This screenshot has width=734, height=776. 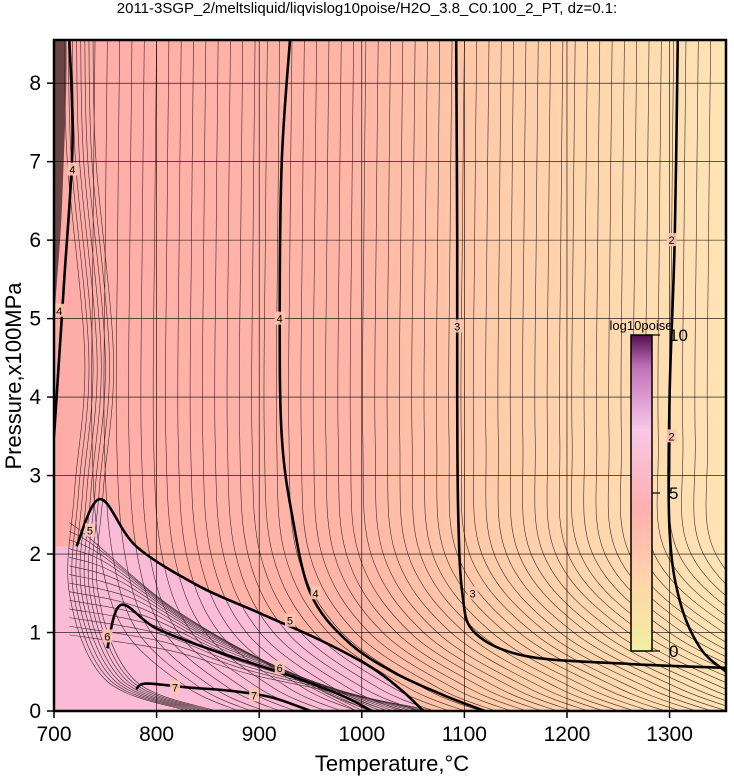 I want to click on left-edge-dark-region, so click(x=60, y=179).